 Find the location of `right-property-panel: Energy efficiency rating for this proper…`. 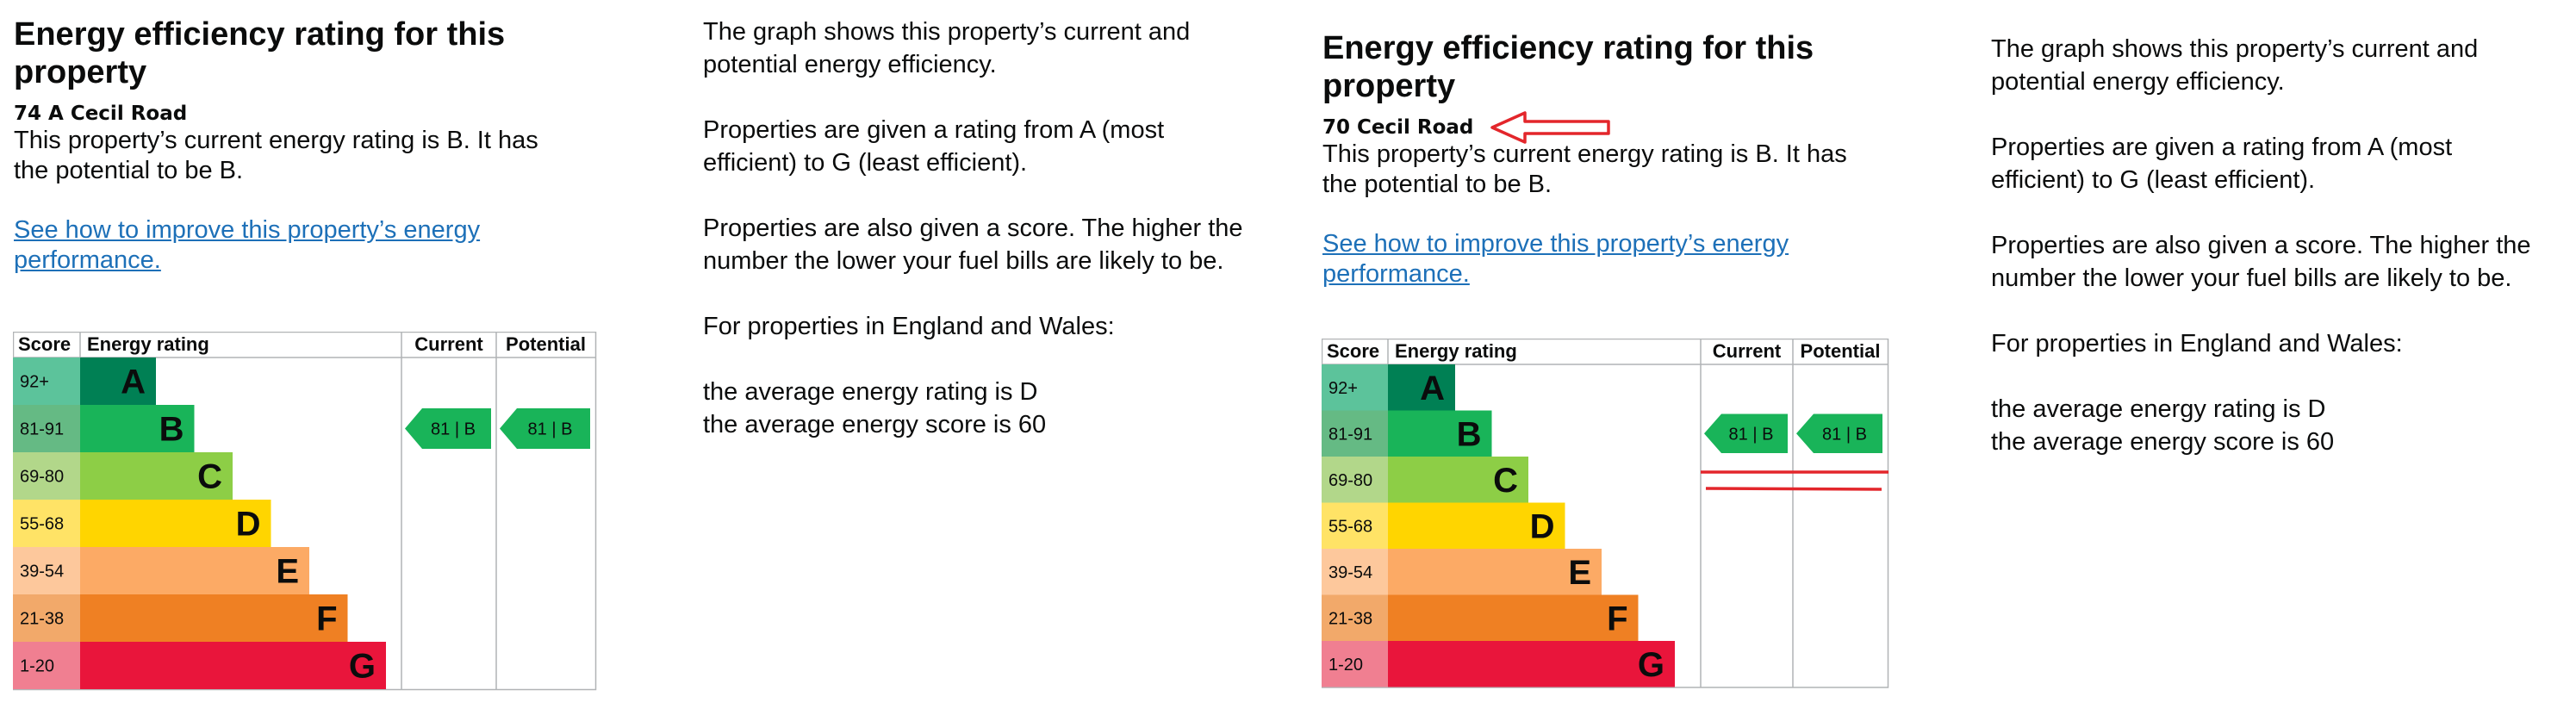

right-property-panel: Energy efficiency rating for this proper… is located at coordinates (1633, 159).